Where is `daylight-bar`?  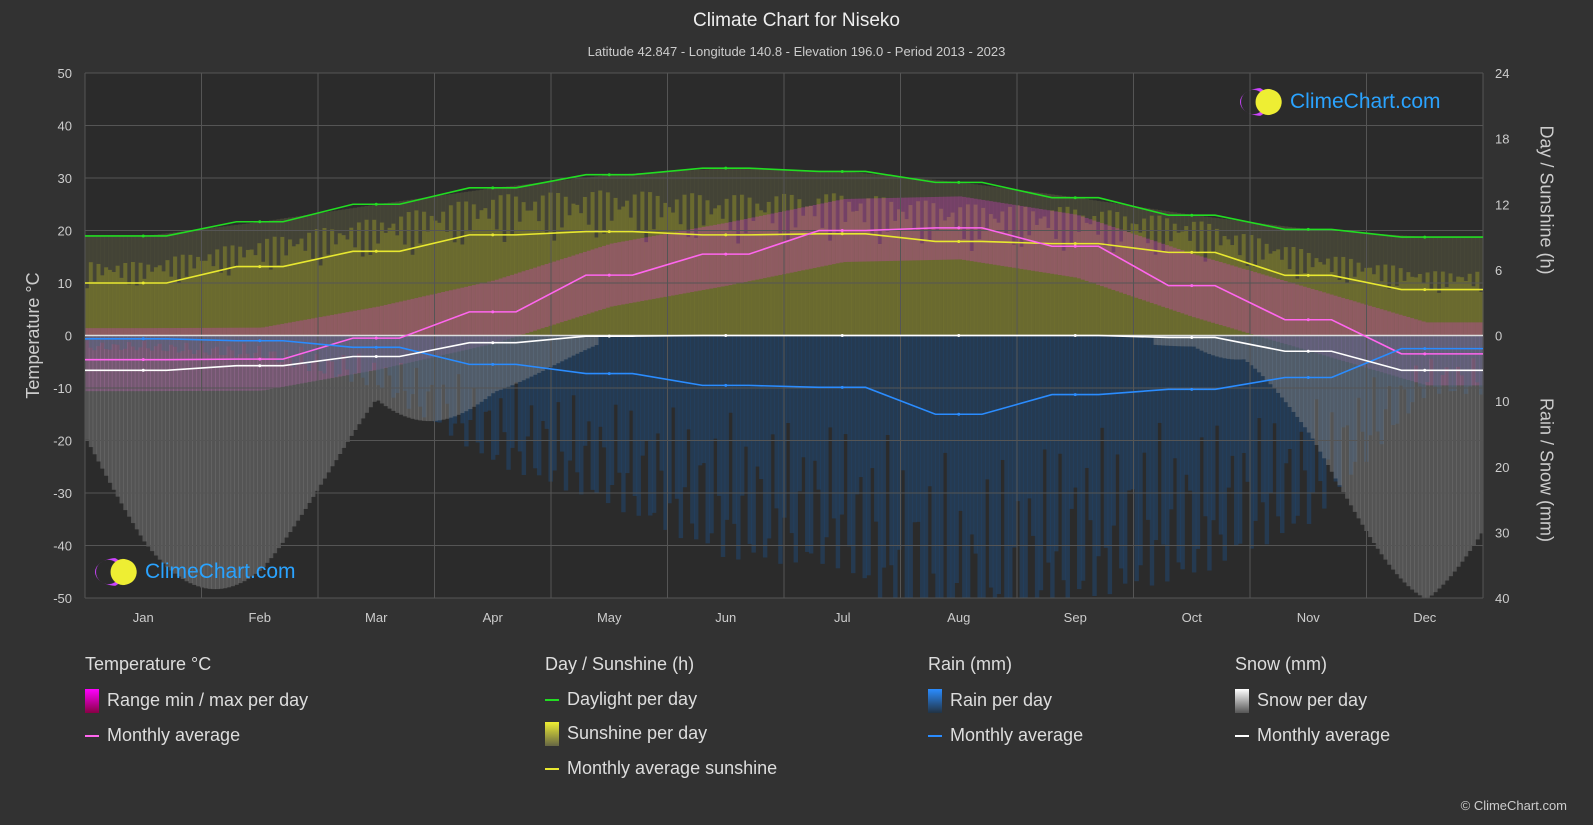
daylight-bar is located at coordinates (1389, 285).